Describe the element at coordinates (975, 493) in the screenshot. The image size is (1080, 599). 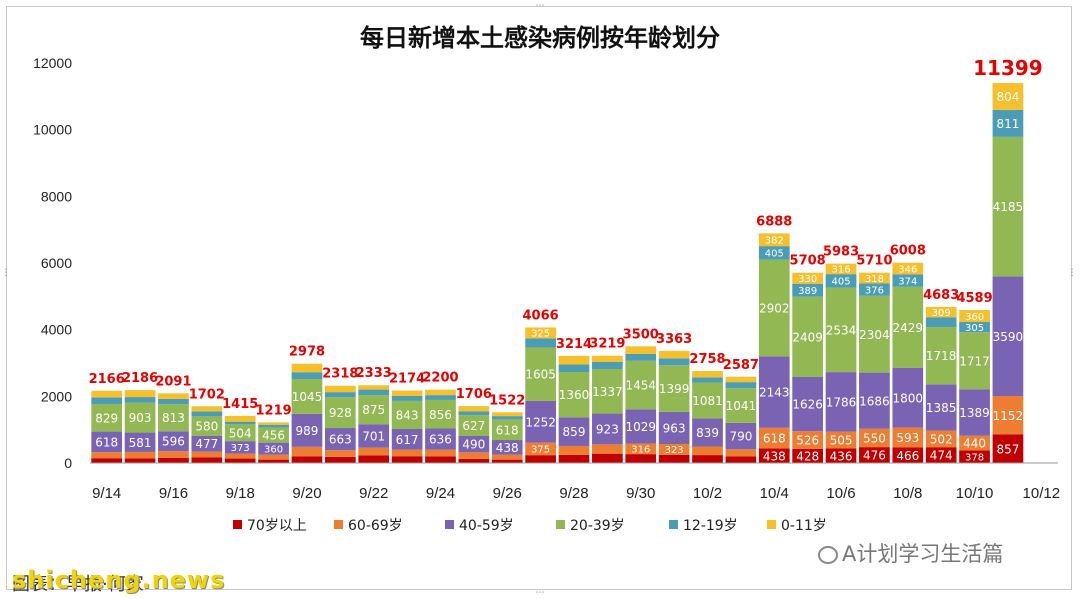
I see `x-tick-label: 10/10` at that location.